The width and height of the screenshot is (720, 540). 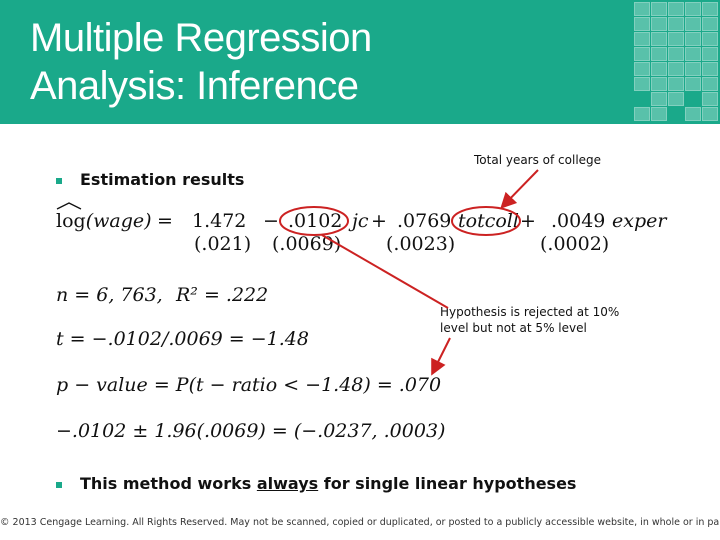 I want to click on jc-coefficient-highlight, so click(x=314, y=221).